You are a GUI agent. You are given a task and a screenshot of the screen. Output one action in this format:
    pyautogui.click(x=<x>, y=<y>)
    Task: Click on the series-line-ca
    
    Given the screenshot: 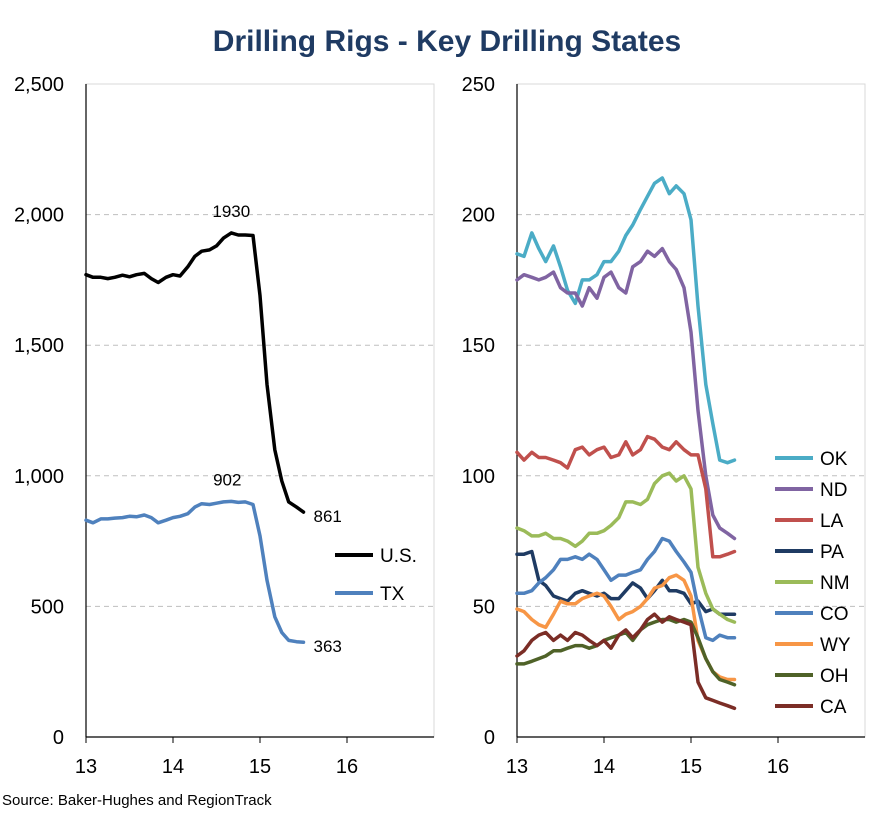 What is the action you would take?
    pyautogui.click(x=626, y=661)
    